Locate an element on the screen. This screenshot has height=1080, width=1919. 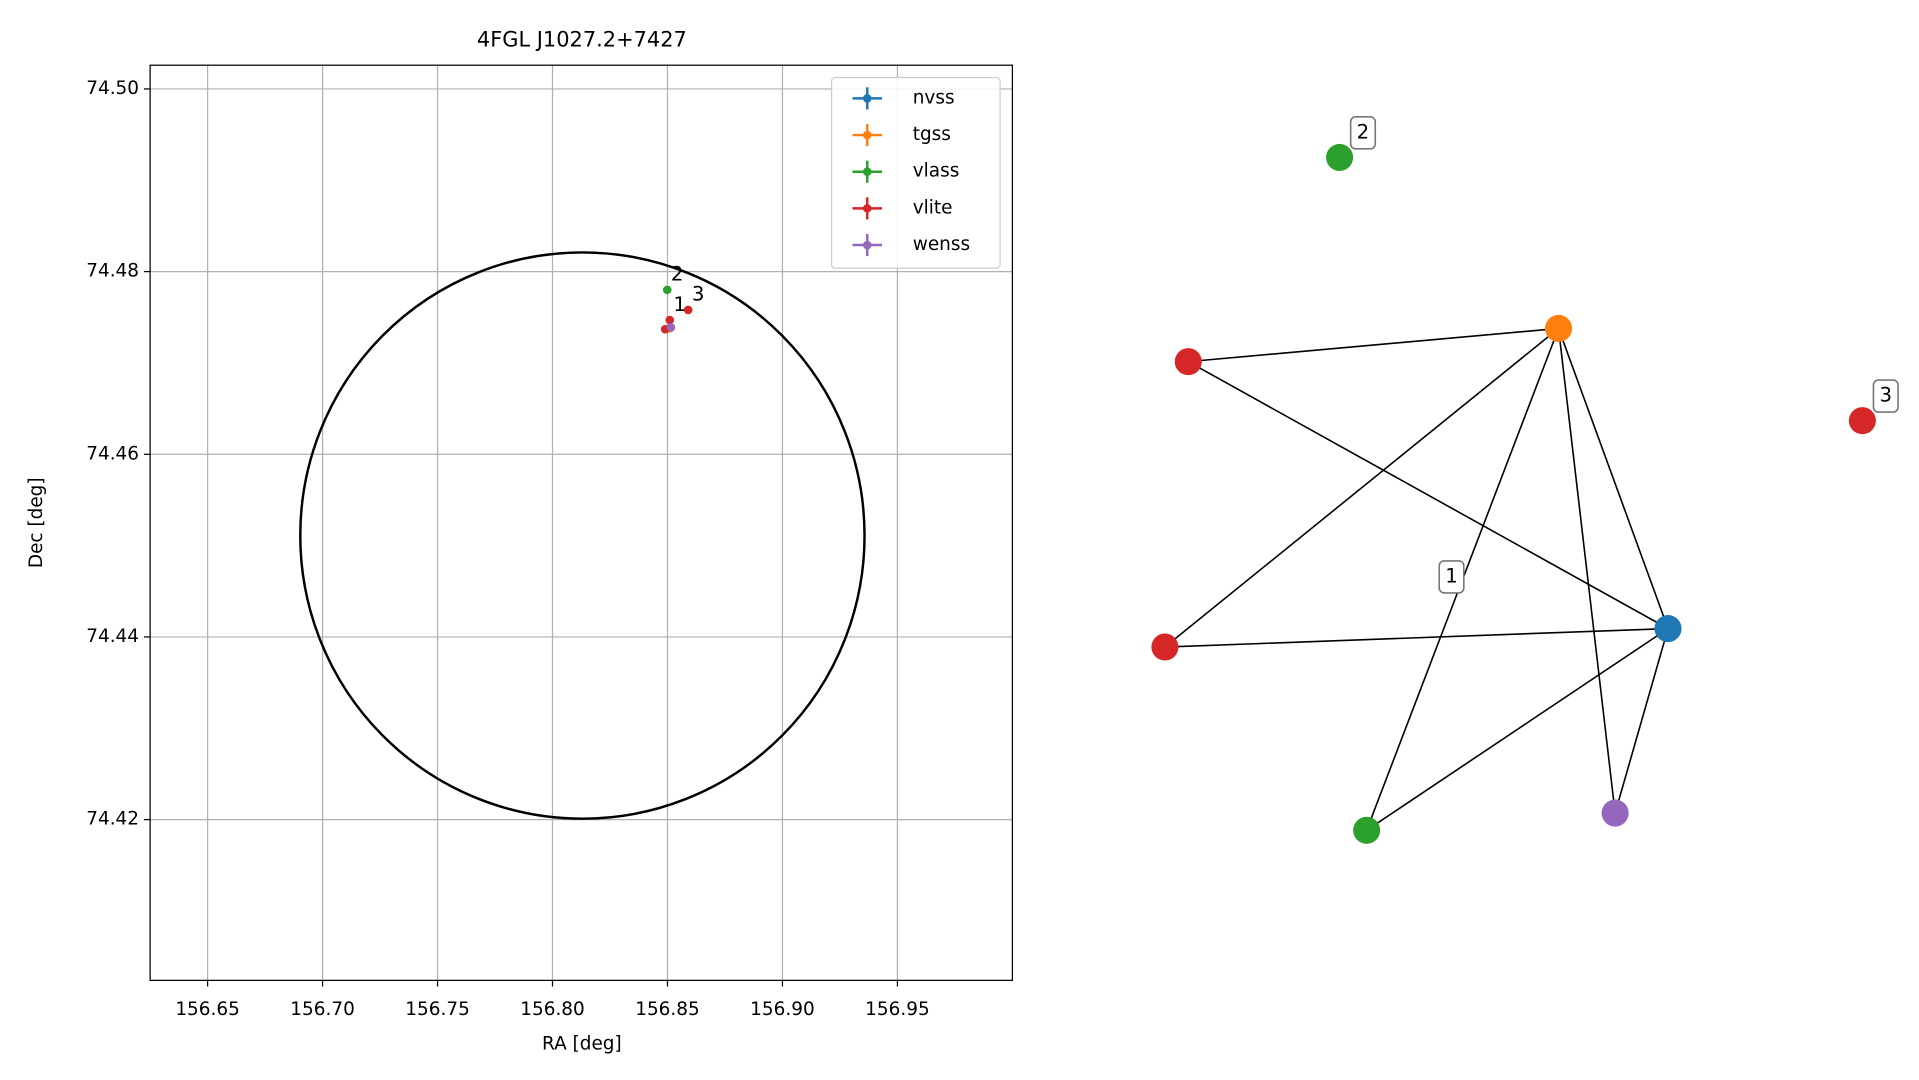
legend-box is located at coordinates (915, 172).